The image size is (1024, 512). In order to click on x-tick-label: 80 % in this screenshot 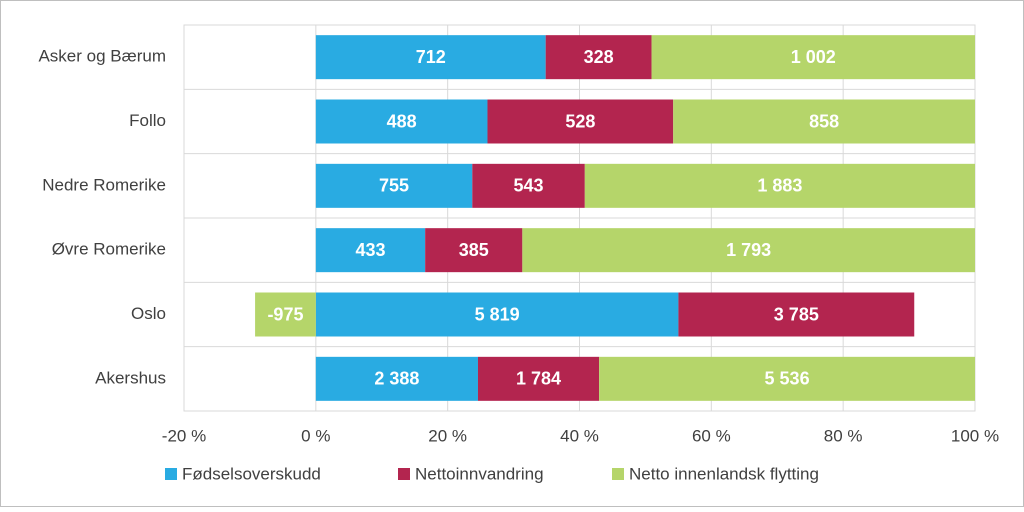, I will do `click(843, 435)`.